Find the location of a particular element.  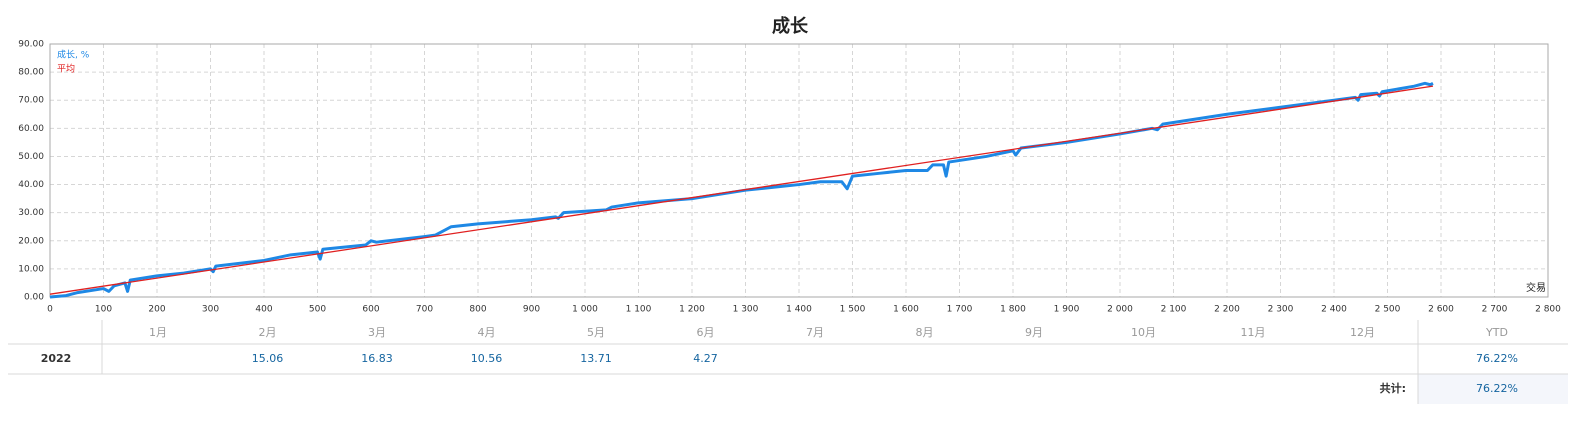

x-tick-label: 2 100 is located at coordinates (1174, 310).